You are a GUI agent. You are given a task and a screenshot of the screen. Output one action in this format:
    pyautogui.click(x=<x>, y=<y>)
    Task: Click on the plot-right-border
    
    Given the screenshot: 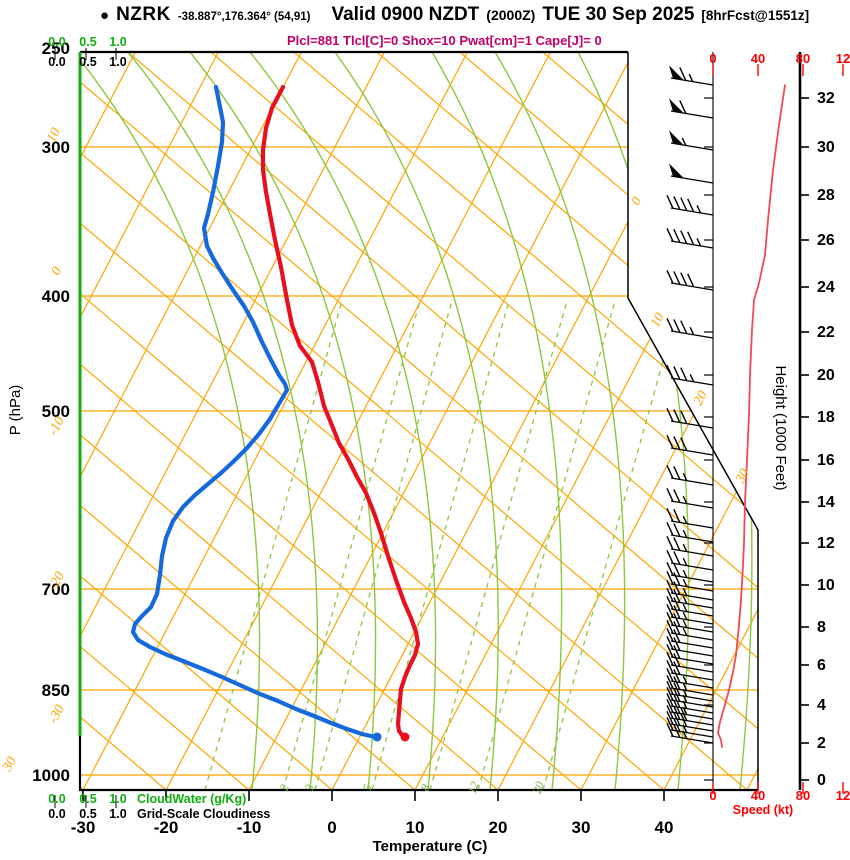 What is the action you would take?
    pyautogui.click(x=693, y=421)
    